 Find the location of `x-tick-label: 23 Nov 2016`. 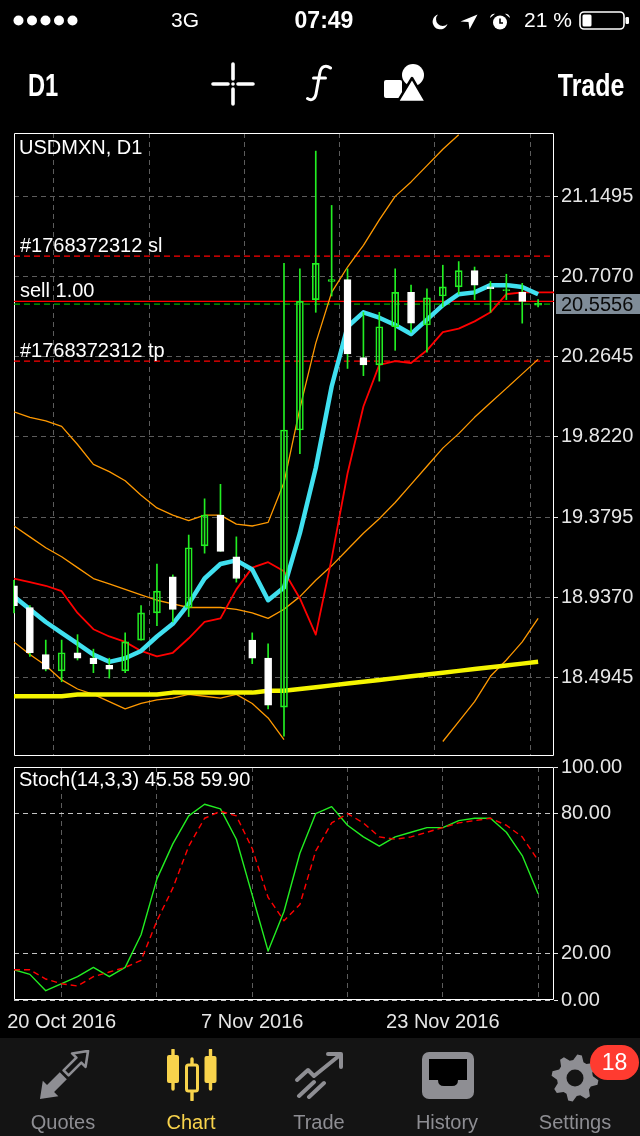

x-tick-label: 23 Nov 2016 is located at coordinates (443, 1020).